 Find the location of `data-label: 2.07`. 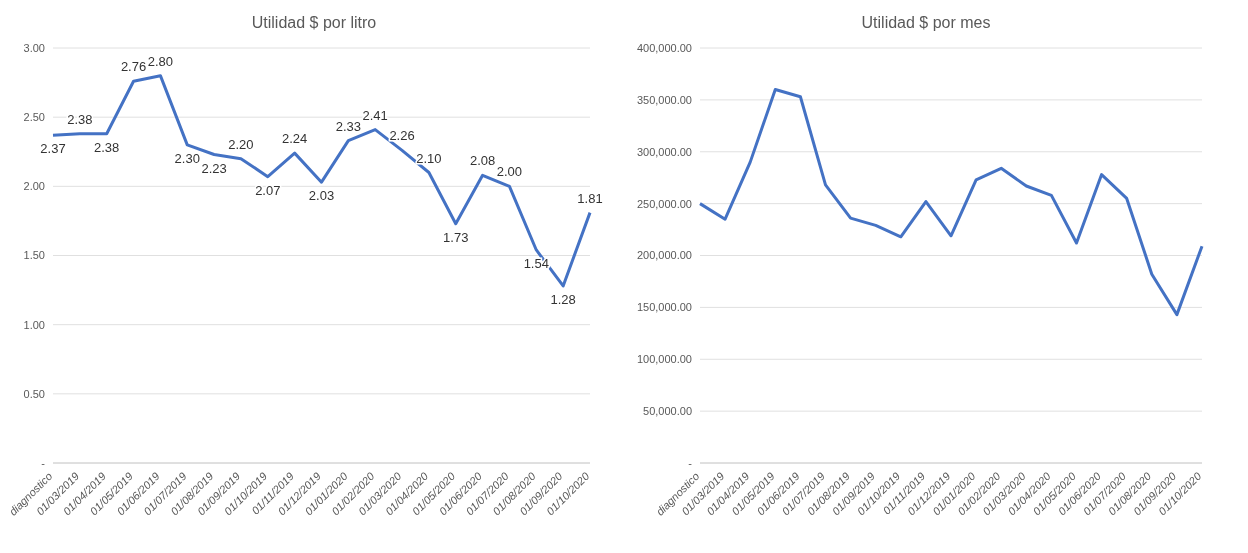

data-label: 2.07 is located at coordinates (268, 190).